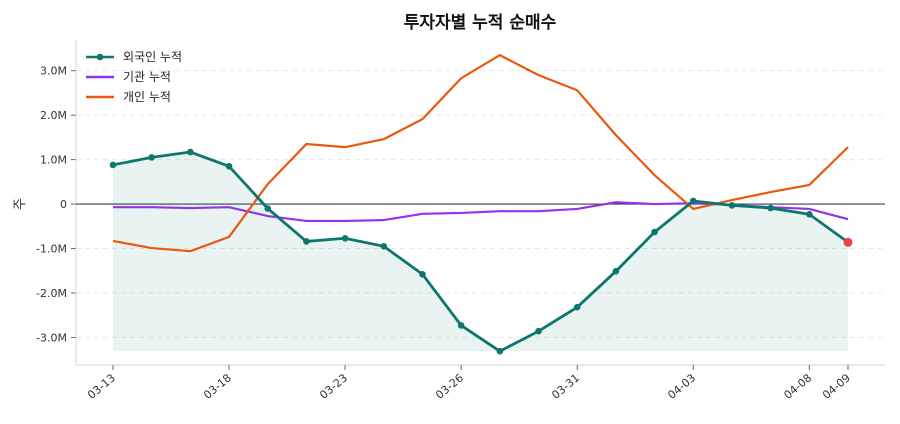 The image size is (900, 424). Describe the element at coordinates (565, 386) in the screenshot. I see `x-tick-label: 03-31` at that location.